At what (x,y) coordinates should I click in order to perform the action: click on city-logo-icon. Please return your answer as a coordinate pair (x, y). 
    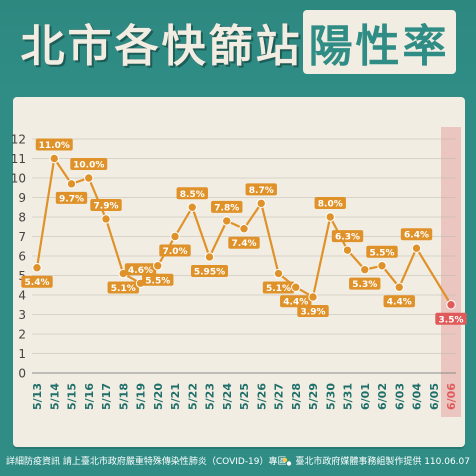
    Looking at the image, I should click on (287, 461).